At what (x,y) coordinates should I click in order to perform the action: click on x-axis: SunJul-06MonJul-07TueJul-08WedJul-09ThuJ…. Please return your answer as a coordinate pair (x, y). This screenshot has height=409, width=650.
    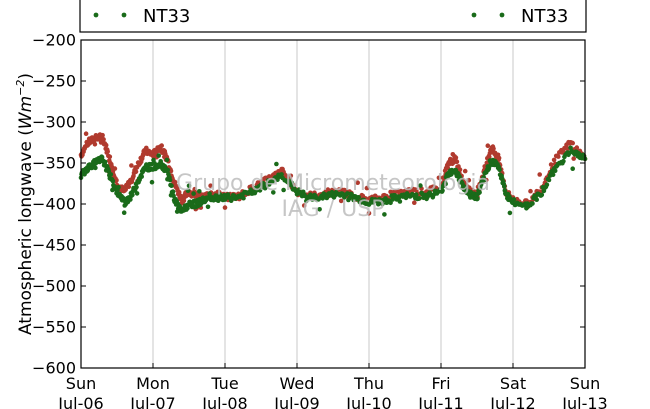
    Looking at the image, I should click on (332, 386).